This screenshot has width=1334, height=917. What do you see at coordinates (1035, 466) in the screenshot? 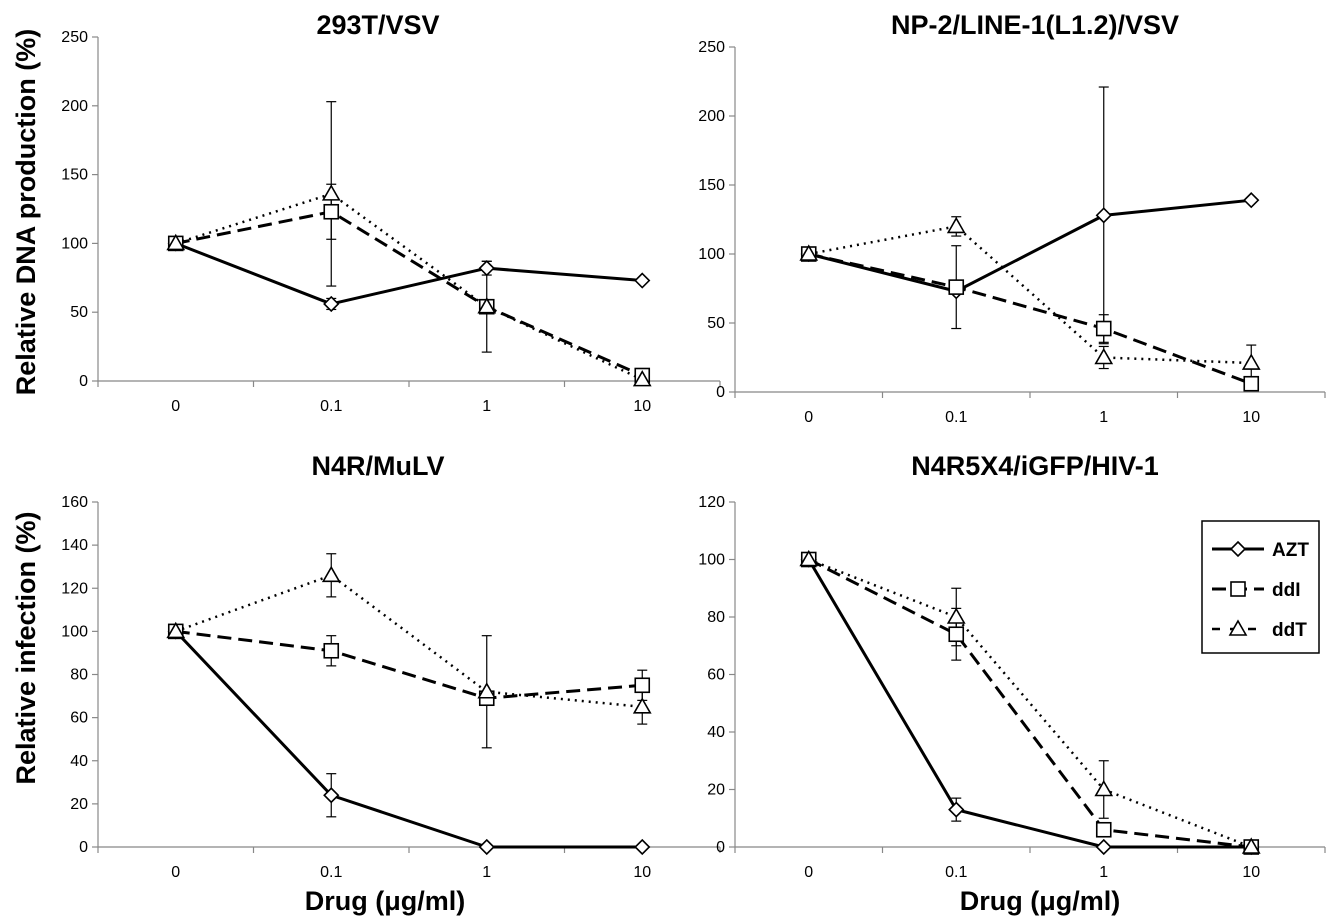
I see `chart-title: N4R5X4/iGFP/HIV-1` at bounding box center [1035, 466].